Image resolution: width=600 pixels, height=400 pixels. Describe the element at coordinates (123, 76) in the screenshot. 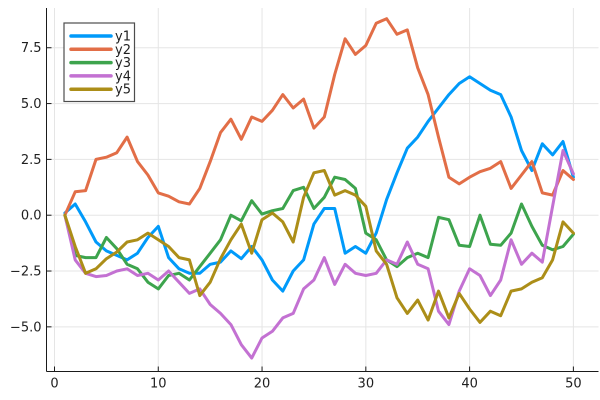

I see `legend-label: y4` at that location.